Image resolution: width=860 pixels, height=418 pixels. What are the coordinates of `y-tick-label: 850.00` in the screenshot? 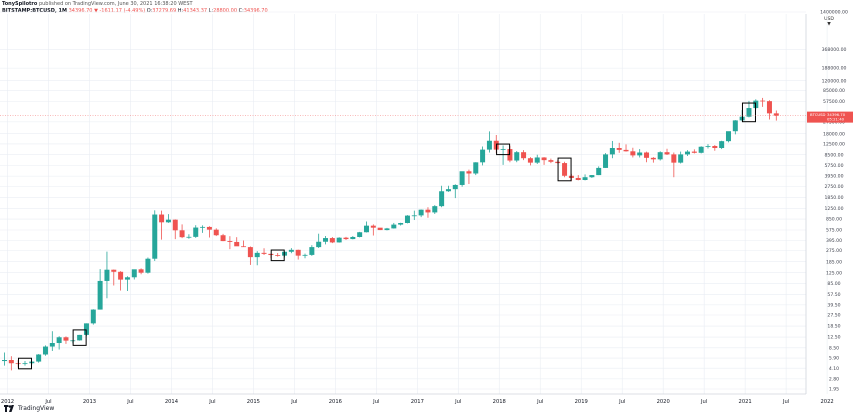 It's located at (834, 220).